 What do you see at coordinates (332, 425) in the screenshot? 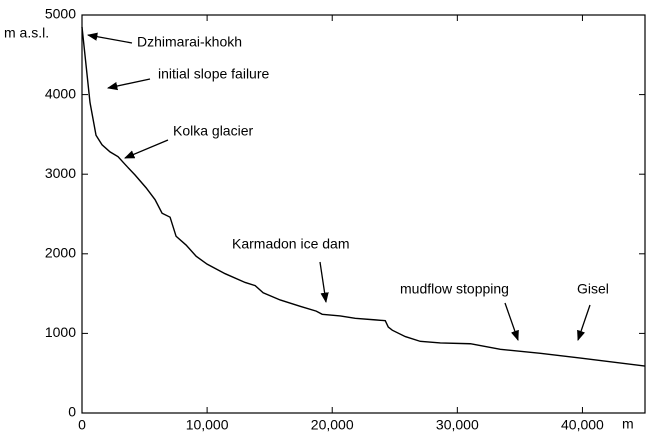
I see `x-tick-label: 20,000` at bounding box center [332, 425].